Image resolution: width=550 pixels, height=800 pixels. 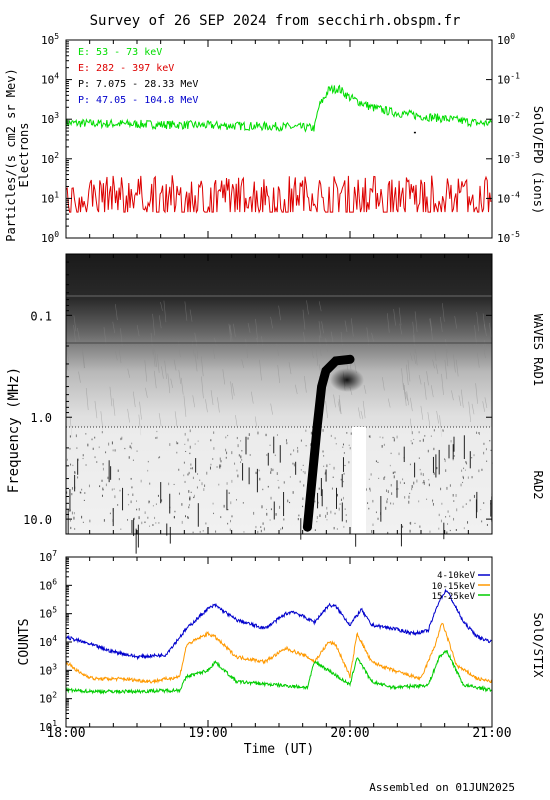 I want to click on legend-electrons-high: E: 282 - 397 keV, so click(x=126, y=68).